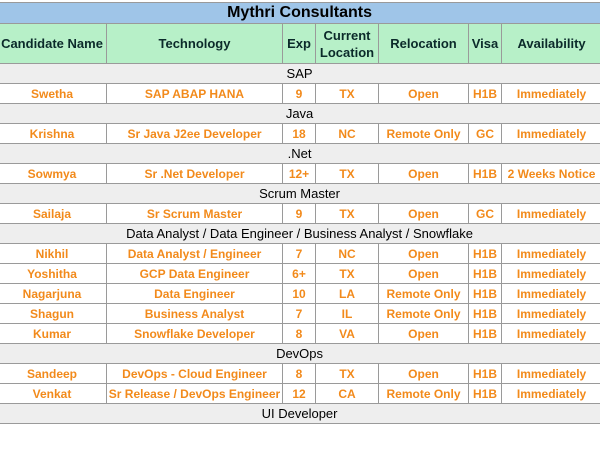 The height and width of the screenshot is (450, 600). I want to click on cell-candidate-name: Venkat, so click(53, 393).